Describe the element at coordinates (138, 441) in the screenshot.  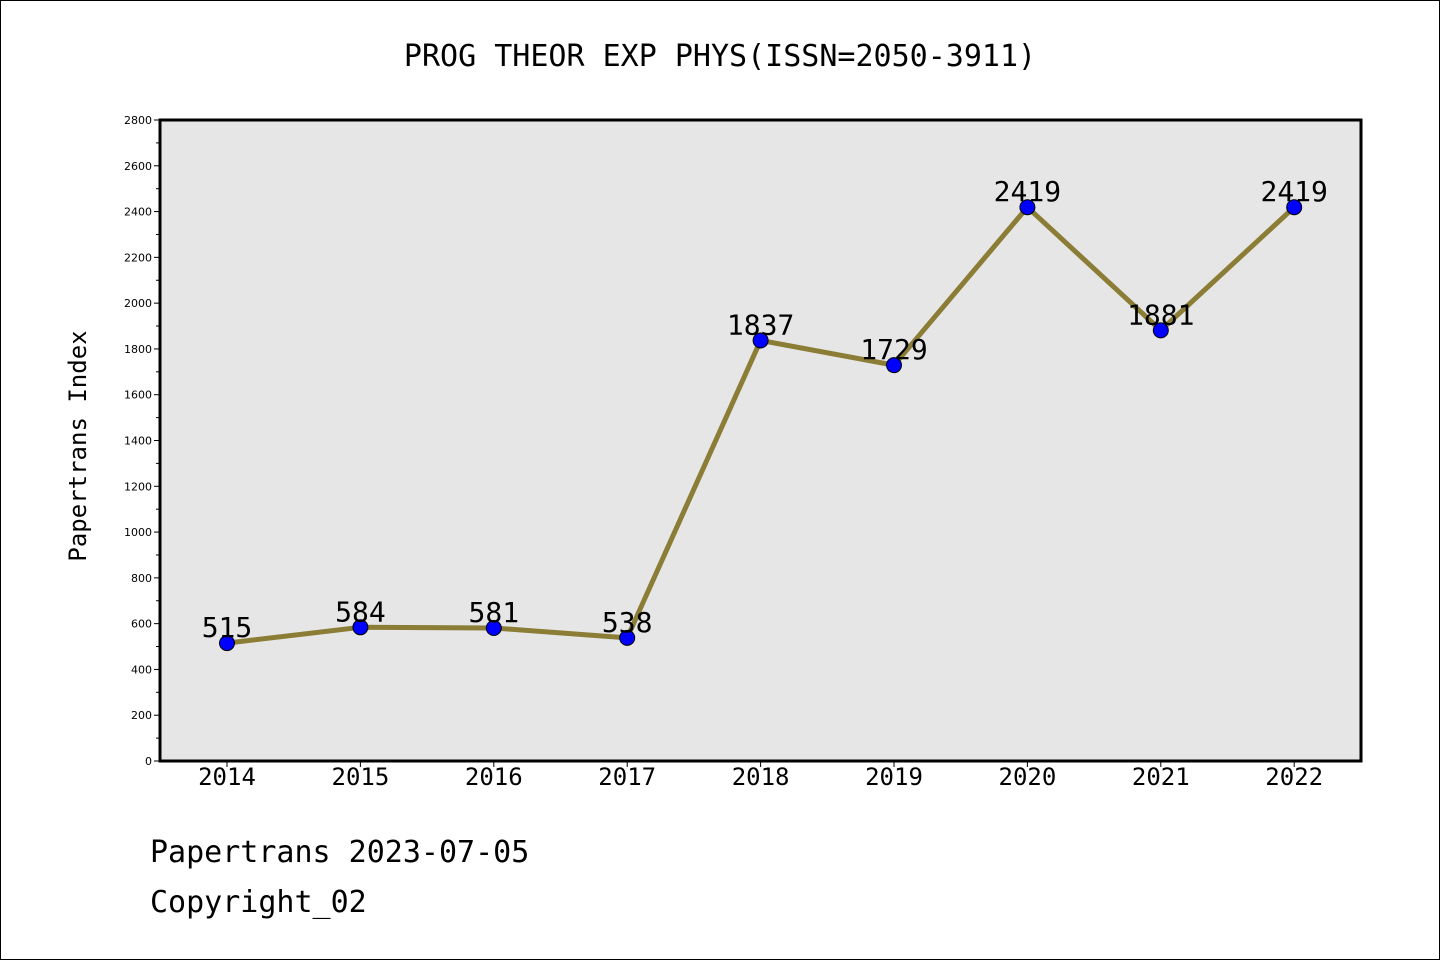
I see `y-tick-label: 1400` at that location.